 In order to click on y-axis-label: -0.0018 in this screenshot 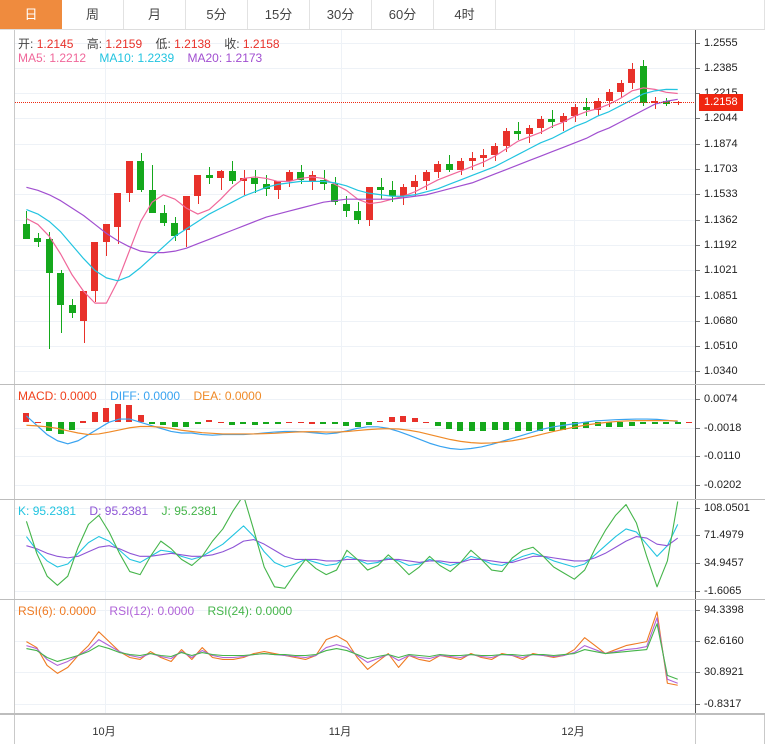, I will do `click(723, 428)`.